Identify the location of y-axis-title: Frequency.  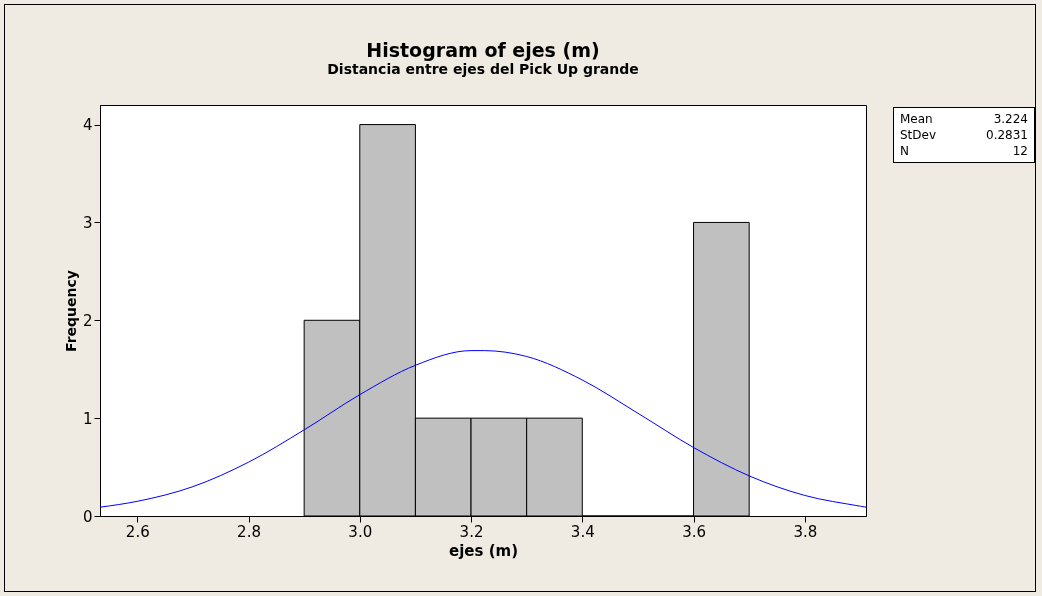
(70, 311).